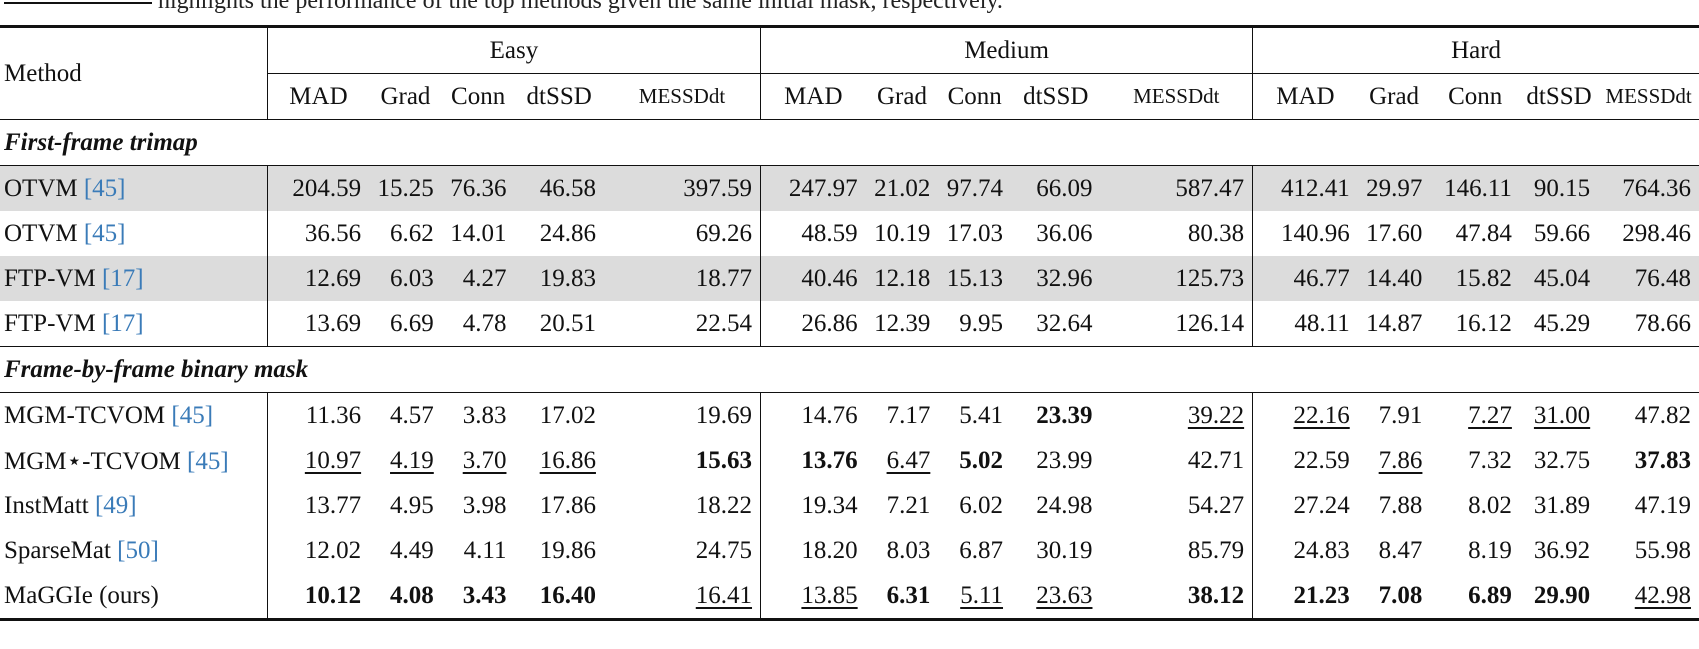 The width and height of the screenshot is (1699, 649). Describe the element at coordinates (724, 323) in the screenshot. I see `metric-value: 22.54` at that location.